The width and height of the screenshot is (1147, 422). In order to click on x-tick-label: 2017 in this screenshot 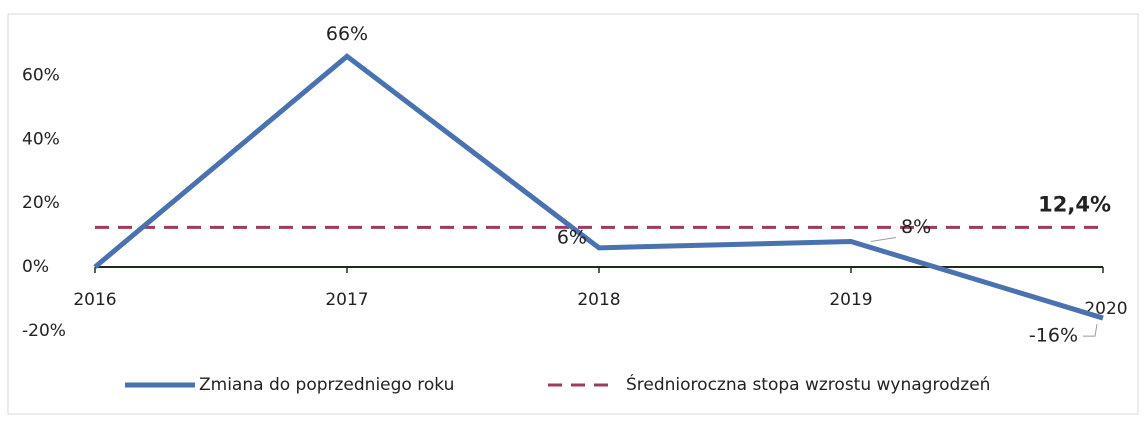, I will do `click(346, 300)`.